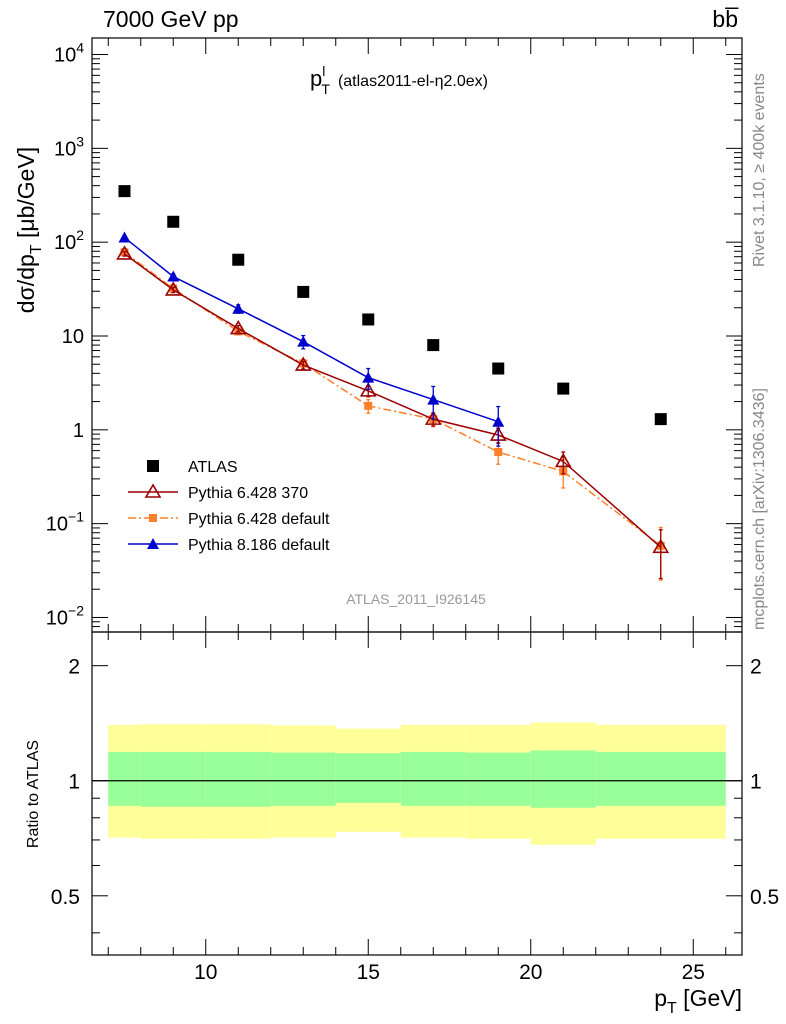  Describe the element at coordinates (693, 972) in the screenshot. I see `x-tick-label: 25` at that location.